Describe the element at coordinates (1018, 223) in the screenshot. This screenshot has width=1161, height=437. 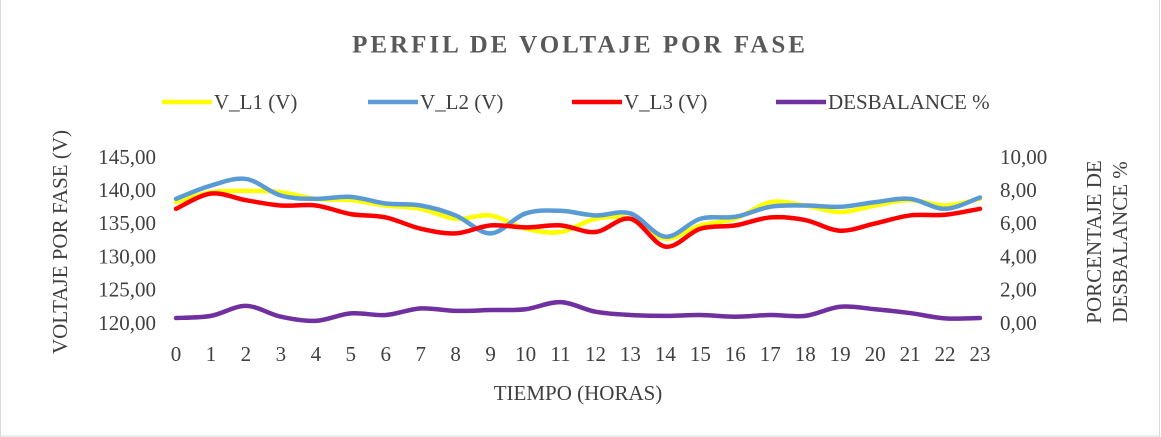
I see `y2-tick-label: 6,00` at that location.